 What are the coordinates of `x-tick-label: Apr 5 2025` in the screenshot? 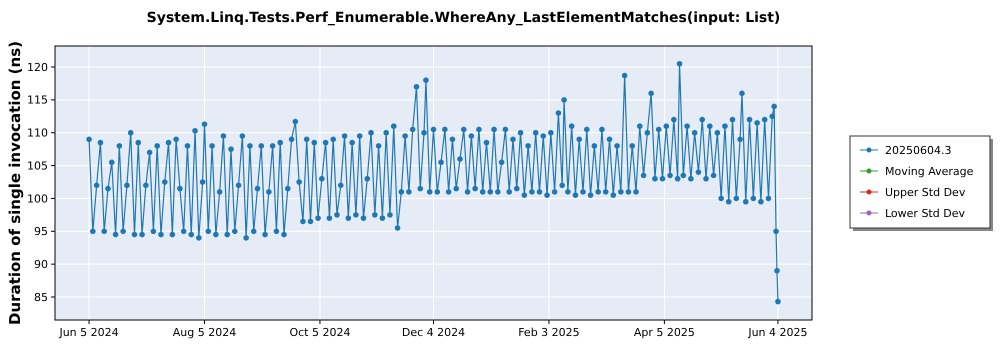 It's located at (664, 332).